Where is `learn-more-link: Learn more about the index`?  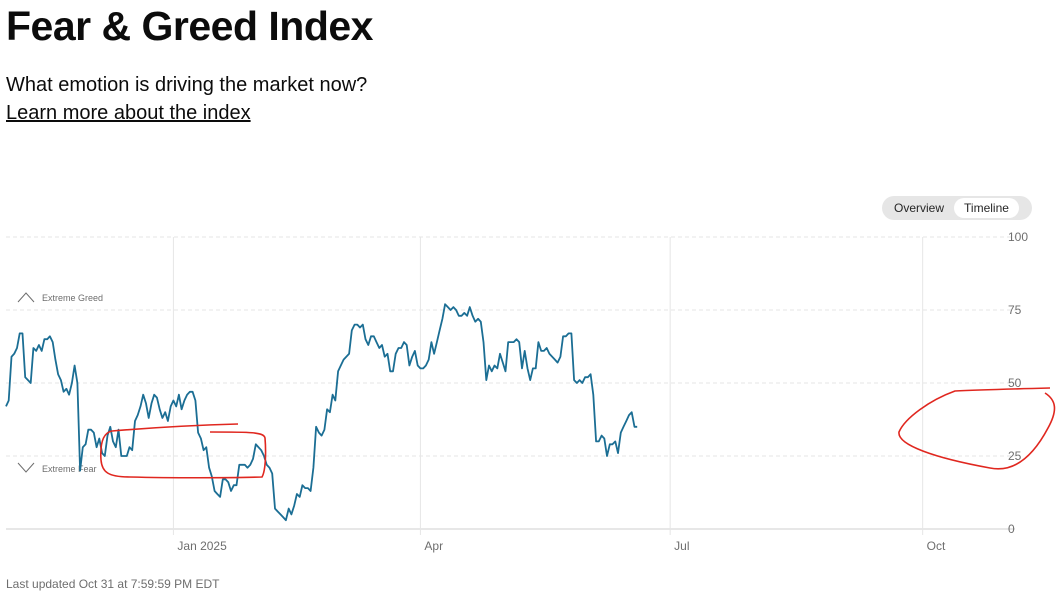
learn-more-link: Learn more about the index is located at coordinates (128, 113).